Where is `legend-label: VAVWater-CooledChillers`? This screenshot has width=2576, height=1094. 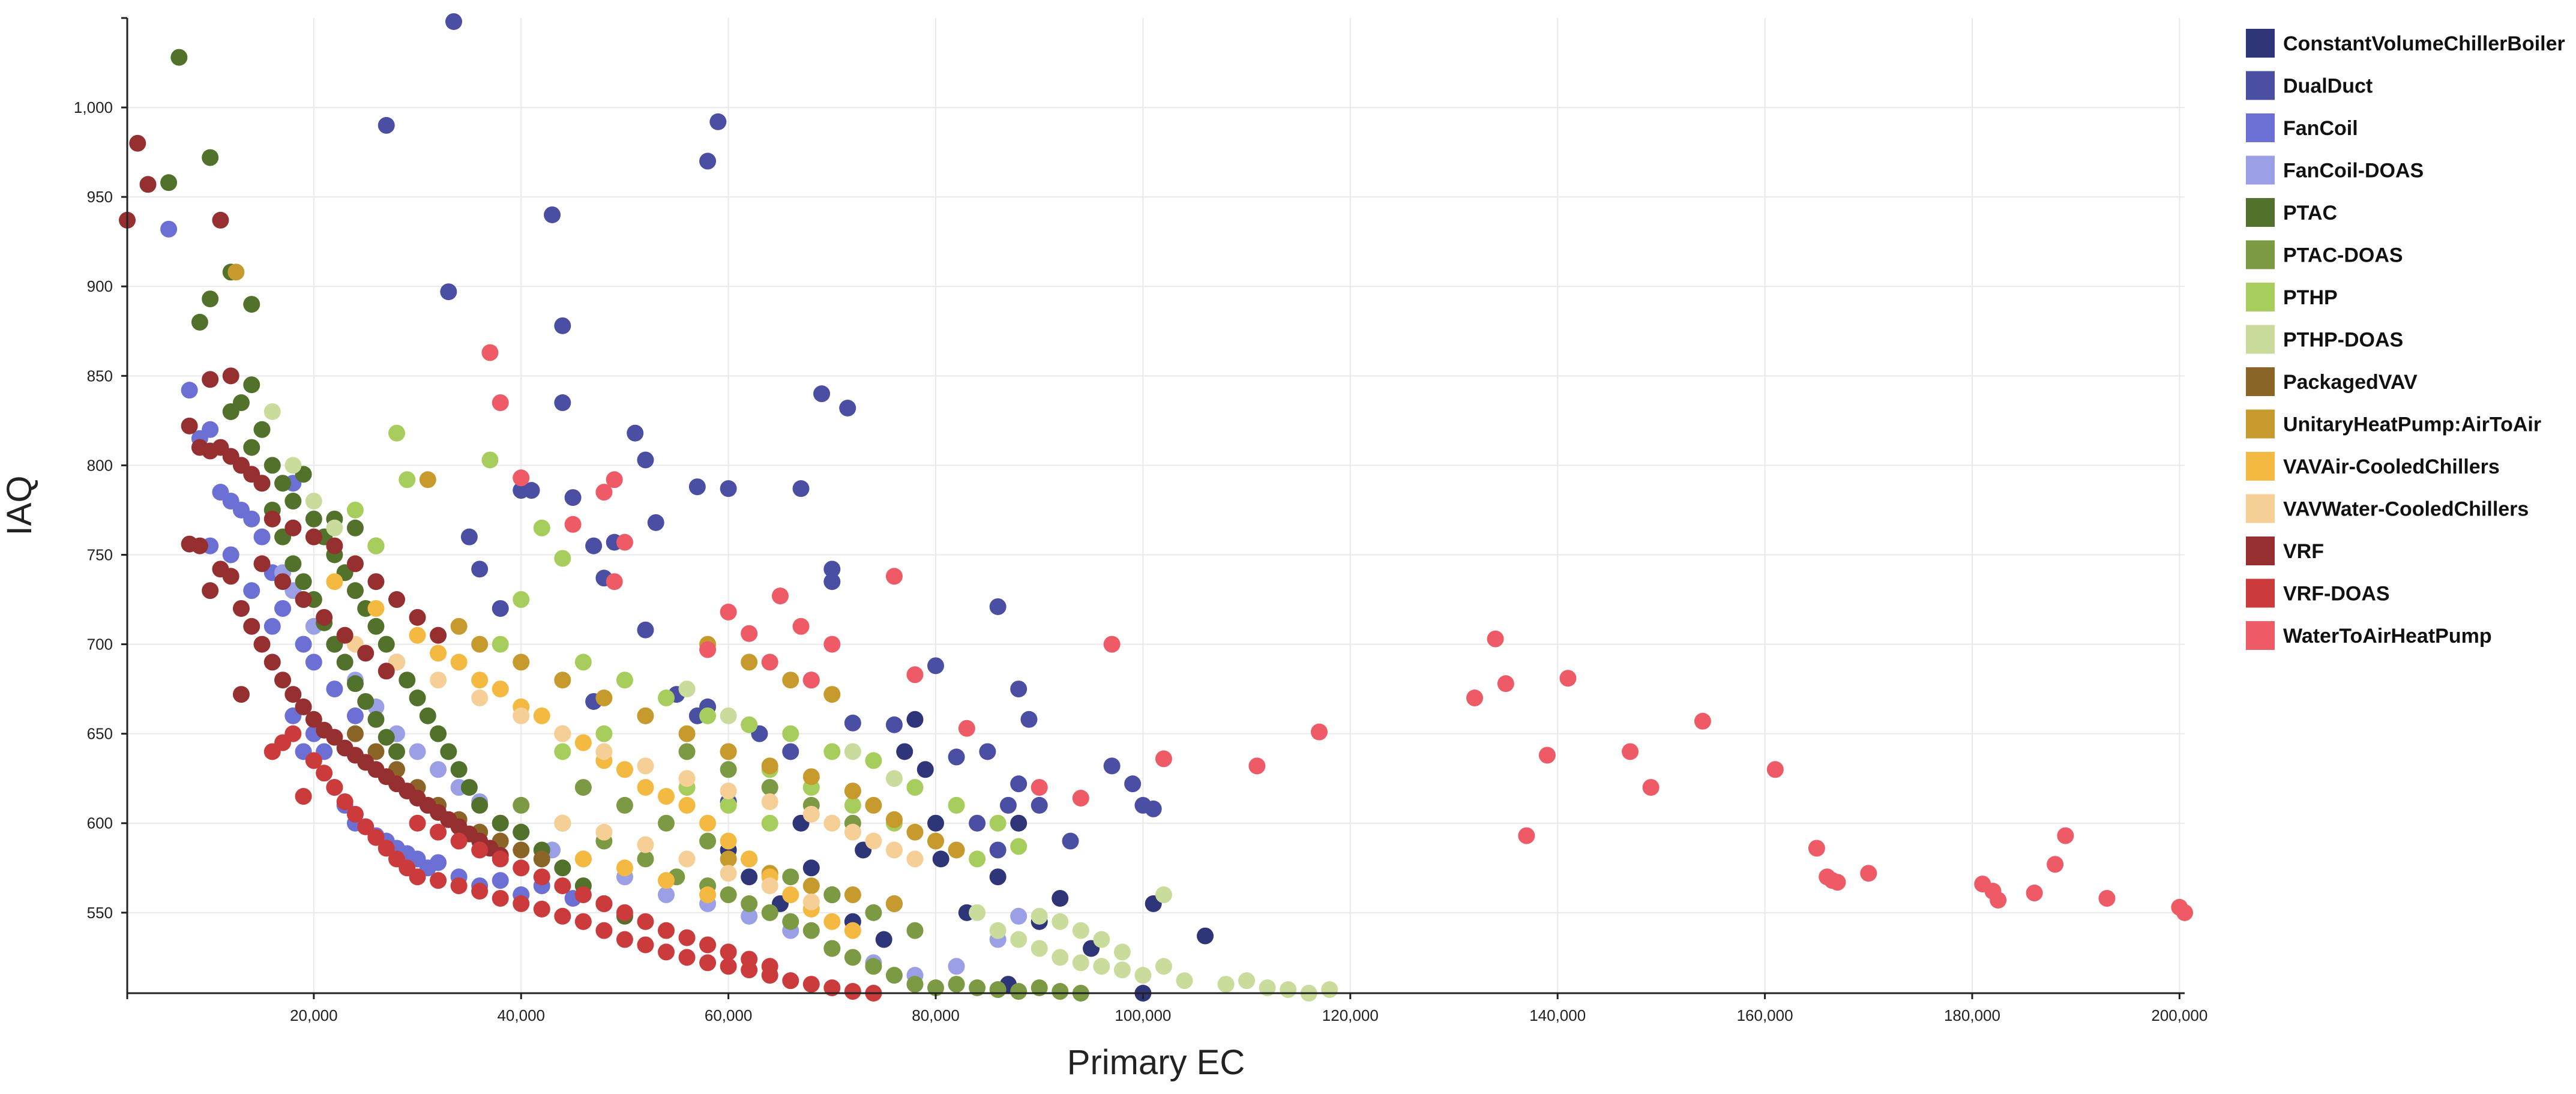
legend-label: VAVWater-CooledChillers is located at coordinates (2406, 509).